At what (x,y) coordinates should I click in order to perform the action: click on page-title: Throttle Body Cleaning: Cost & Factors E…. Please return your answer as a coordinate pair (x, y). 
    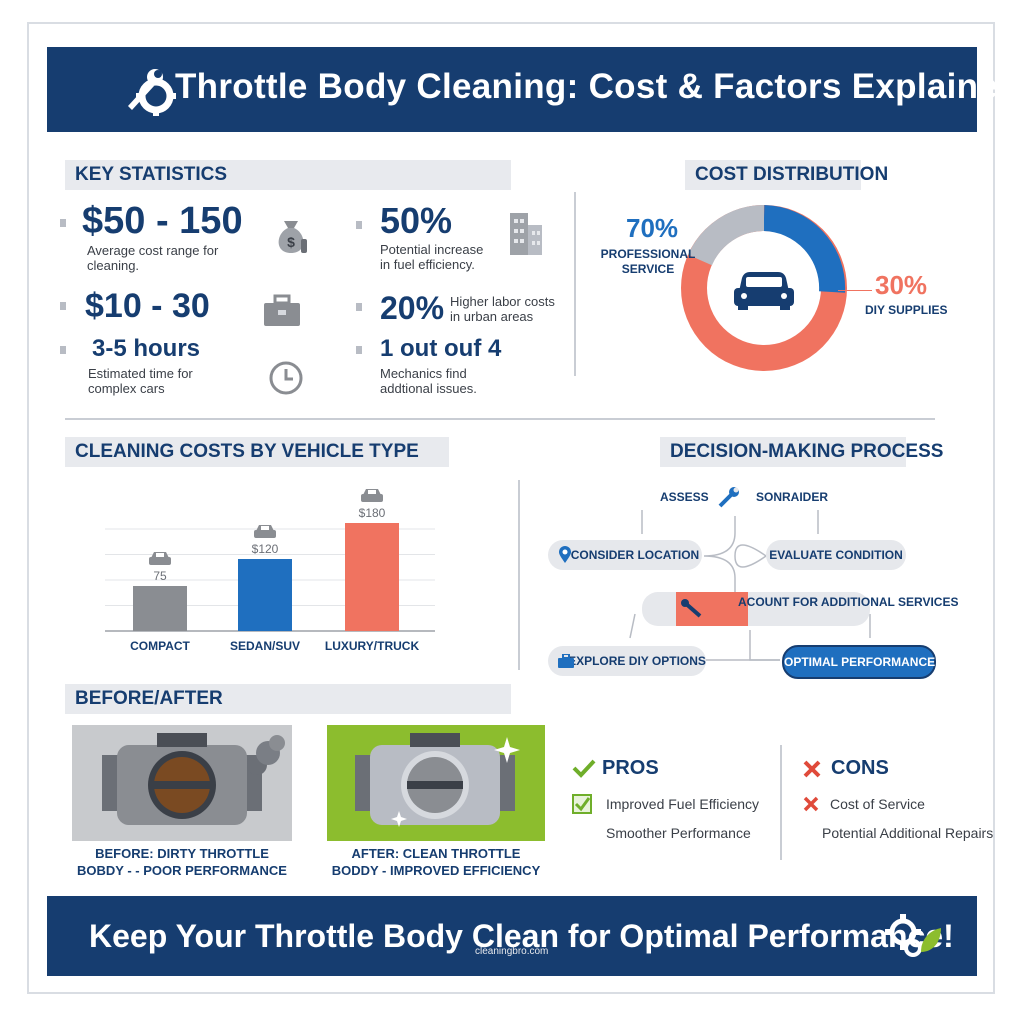
    Looking at the image, I should click on (599, 86).